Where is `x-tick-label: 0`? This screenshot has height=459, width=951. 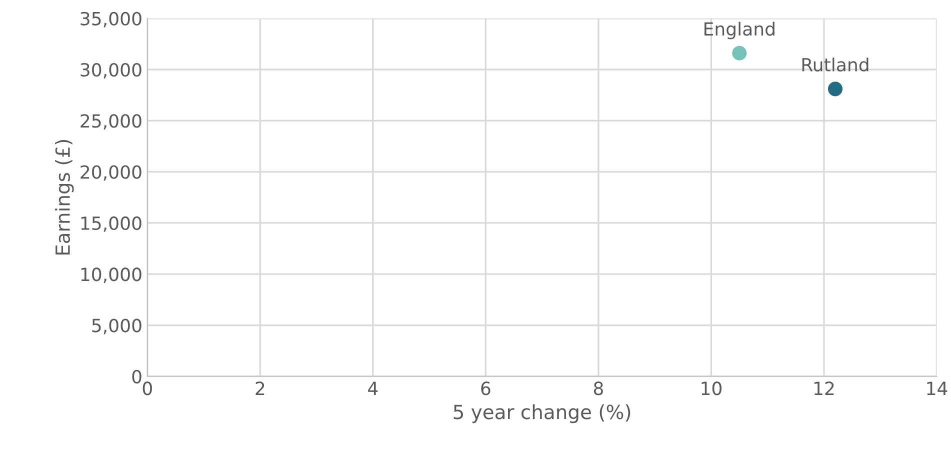
x-tick-label: 0 is located at coordinates (147, 389).